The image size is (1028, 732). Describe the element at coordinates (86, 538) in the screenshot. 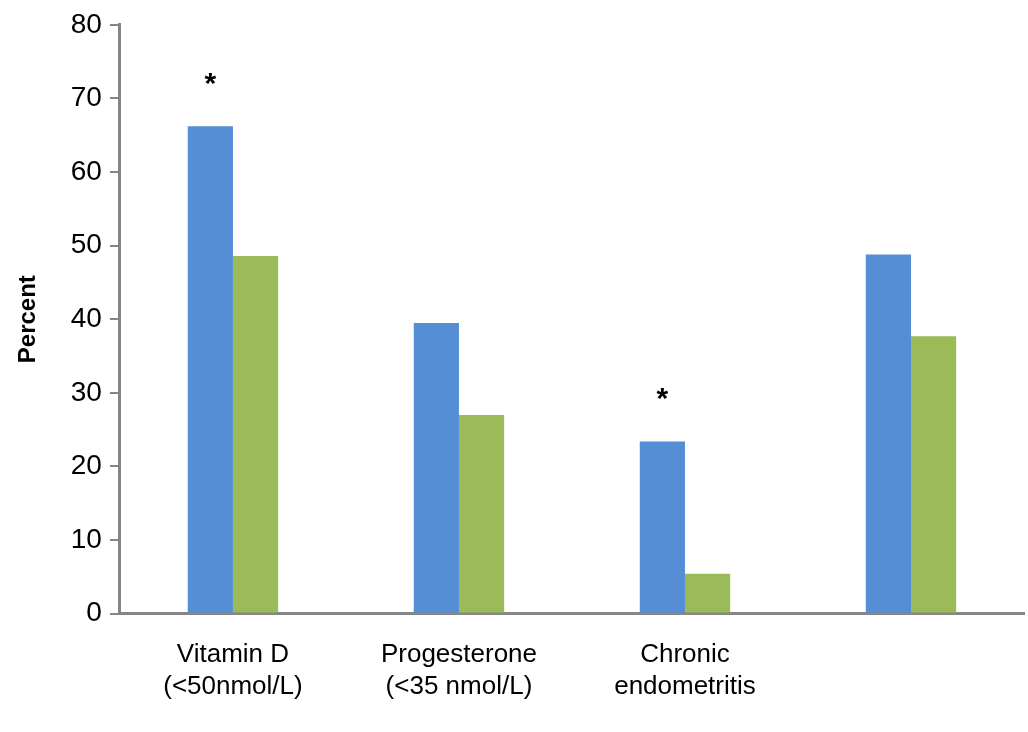

I see `y-tick-label: 10` at that location.